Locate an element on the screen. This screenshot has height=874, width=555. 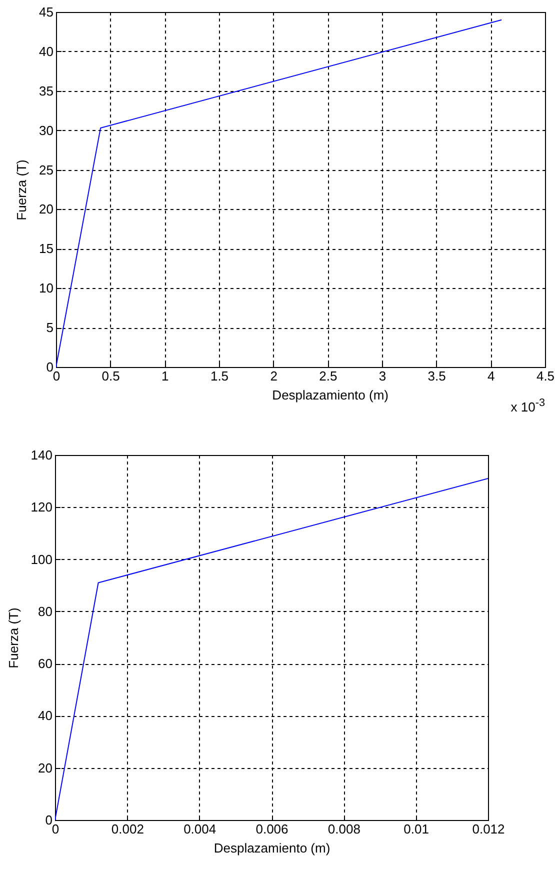
y-tick-label: 35 is located at coordinates (46, 90).